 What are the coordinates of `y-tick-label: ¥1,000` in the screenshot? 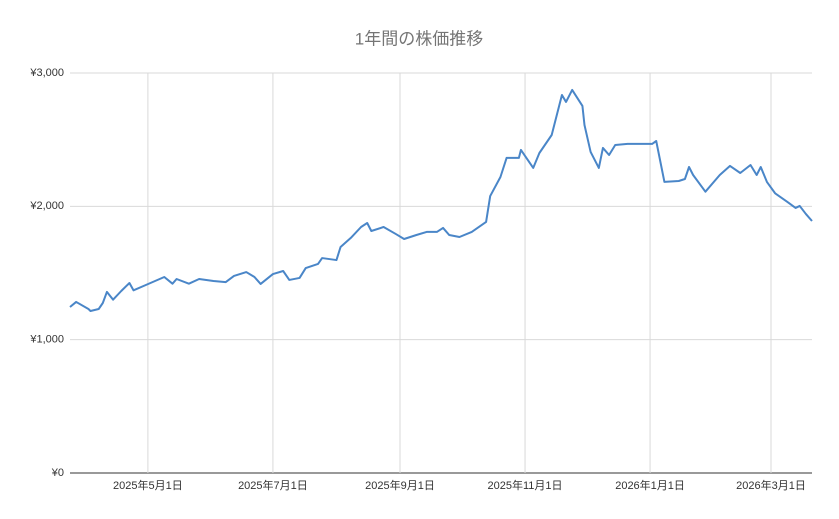 It's located at (46, 340).